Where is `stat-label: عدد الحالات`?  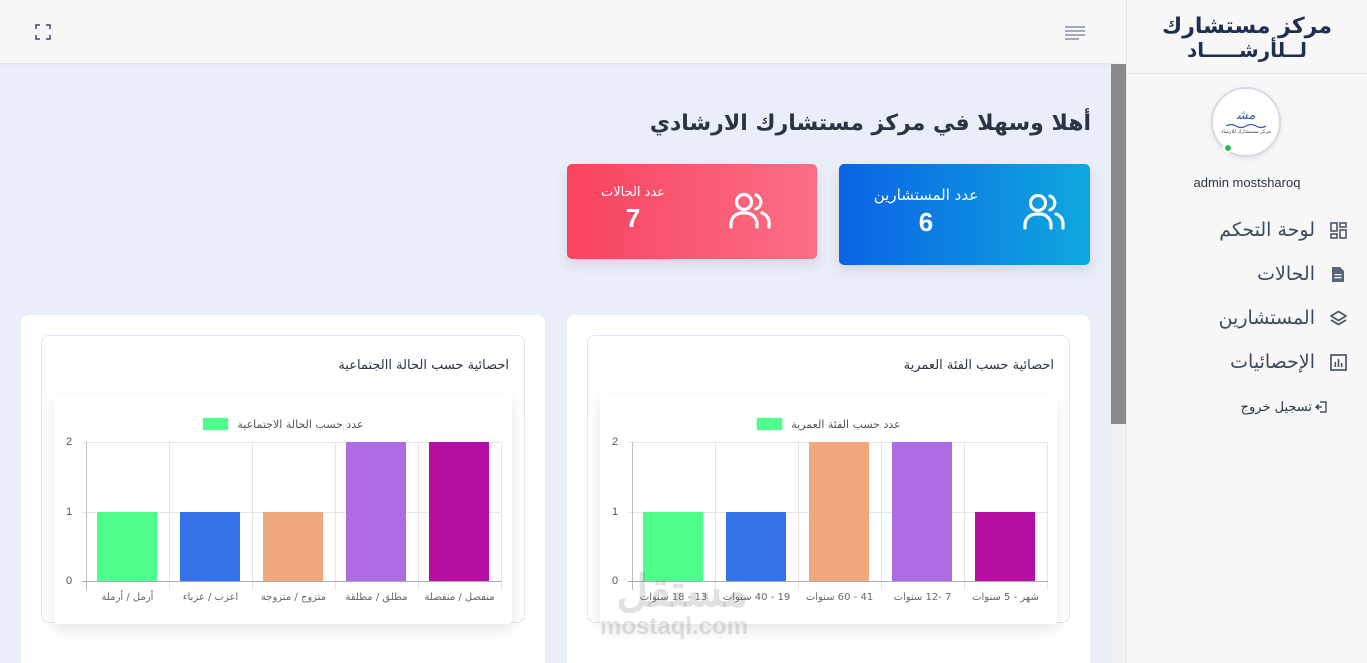 stat-label: عدد الحالات is located at coordinates (633, 192).